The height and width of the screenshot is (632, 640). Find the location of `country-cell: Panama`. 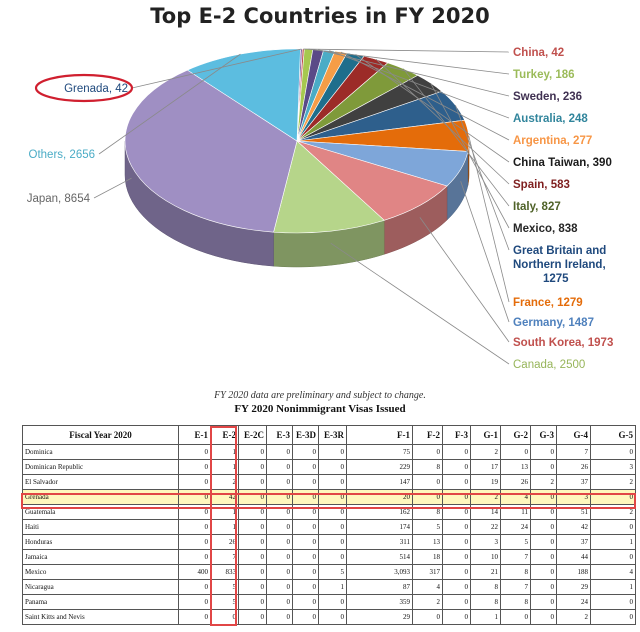

country-cell: Panama is located at coordinates (100, 602).